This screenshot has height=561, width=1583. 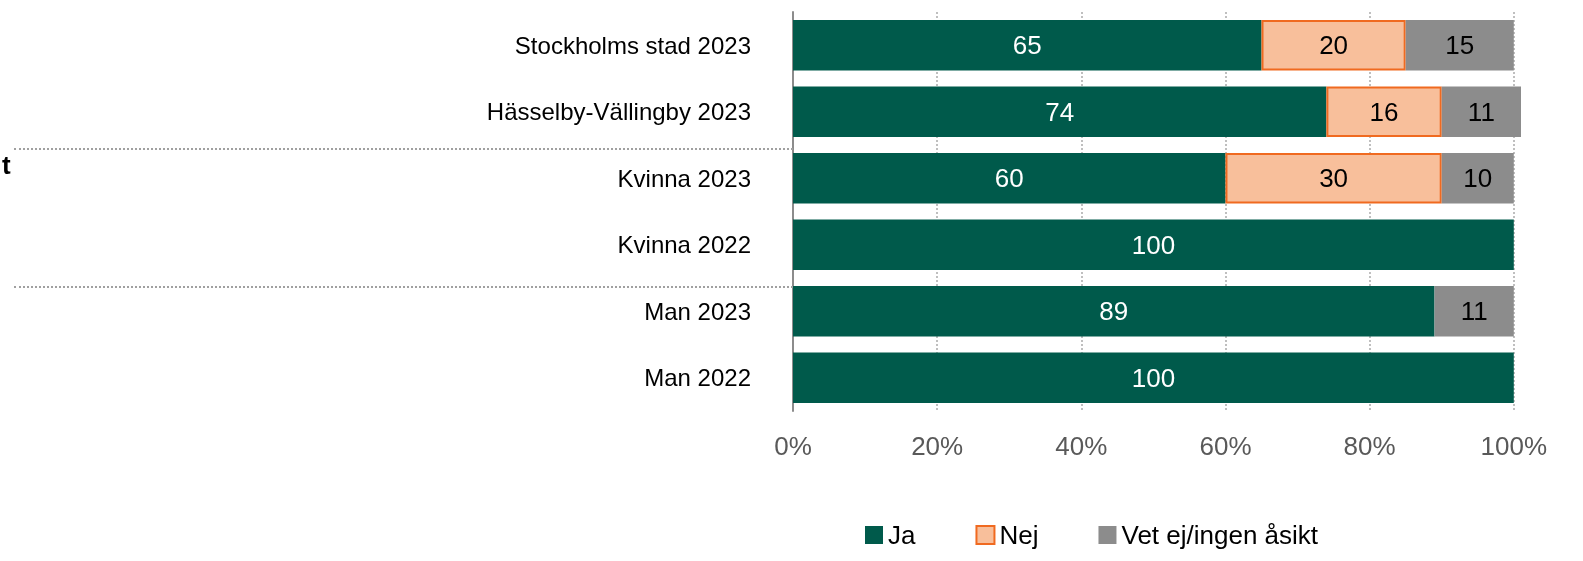 What do you see at coordinates (1081, 446) in the screenshot?
I see `x-tick-label: 40%` at bounding box center [1081, 446].